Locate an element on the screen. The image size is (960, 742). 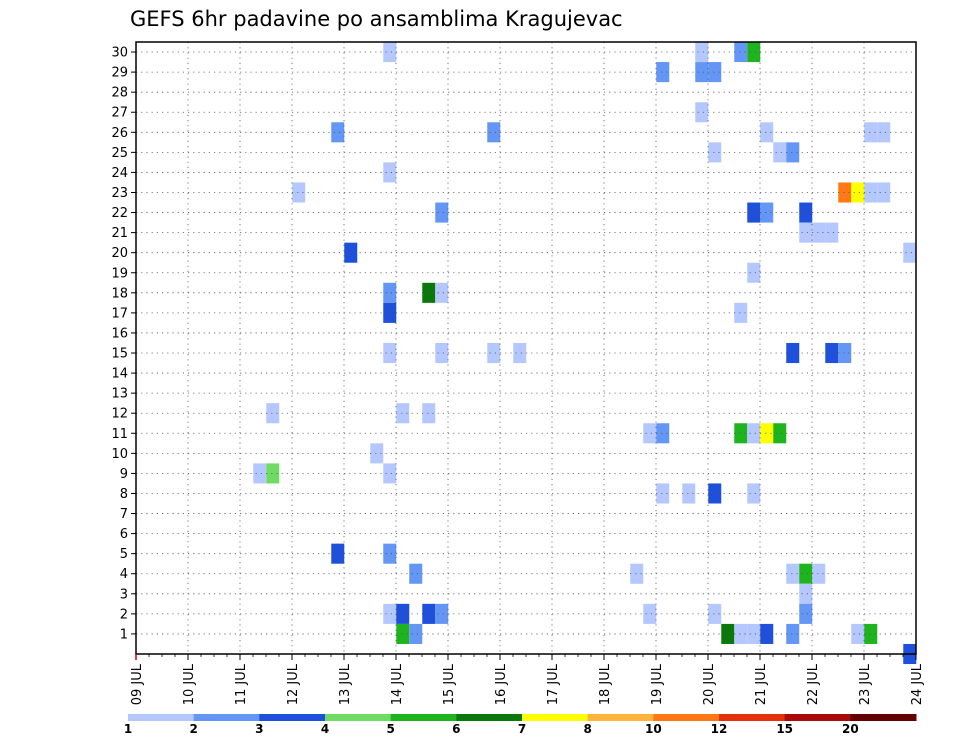
y-tick-label: 7 is located at coordinates (124, 514).